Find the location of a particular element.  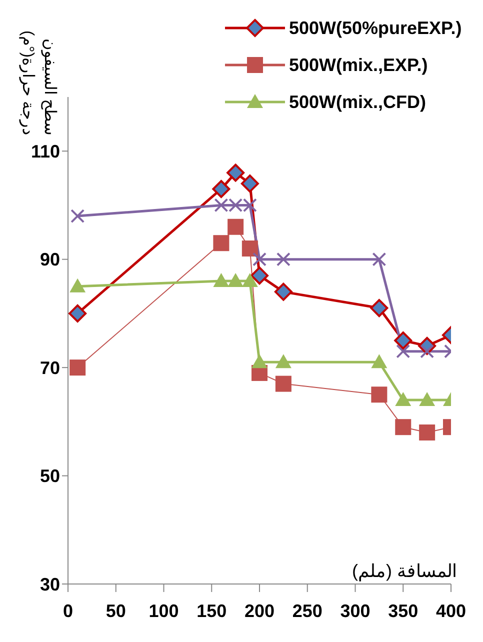

y-tick-label: 110 is located at coordinates (45, 152).